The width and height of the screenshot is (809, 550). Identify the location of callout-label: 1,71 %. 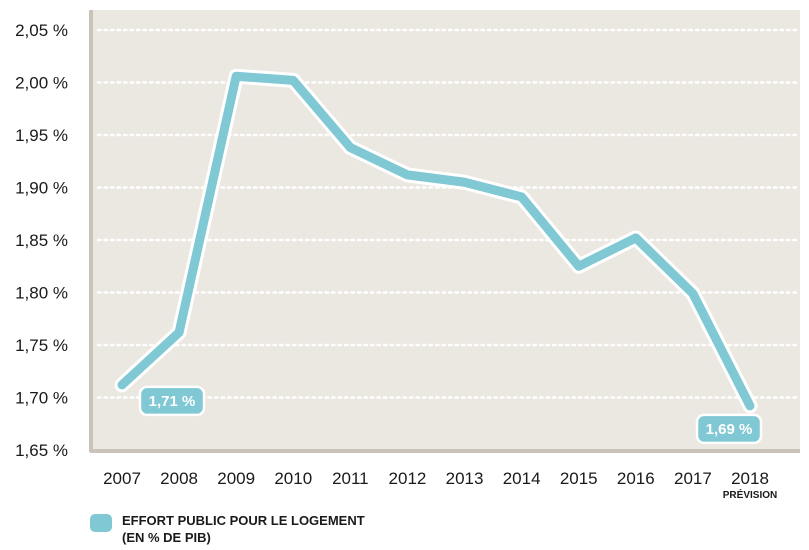
(172, 401).